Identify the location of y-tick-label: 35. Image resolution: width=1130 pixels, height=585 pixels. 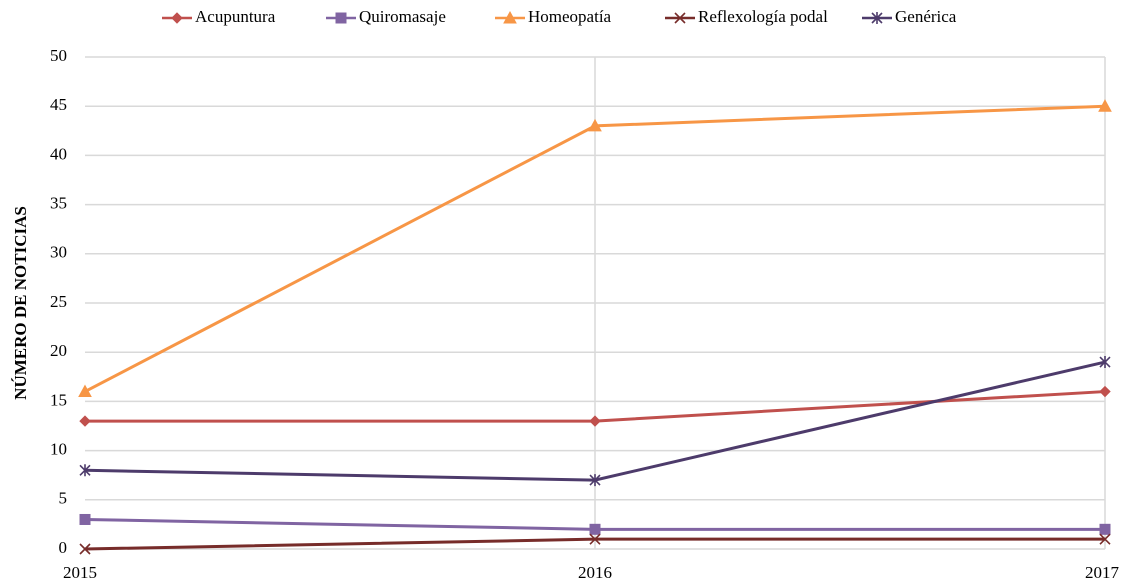
(58, 203).